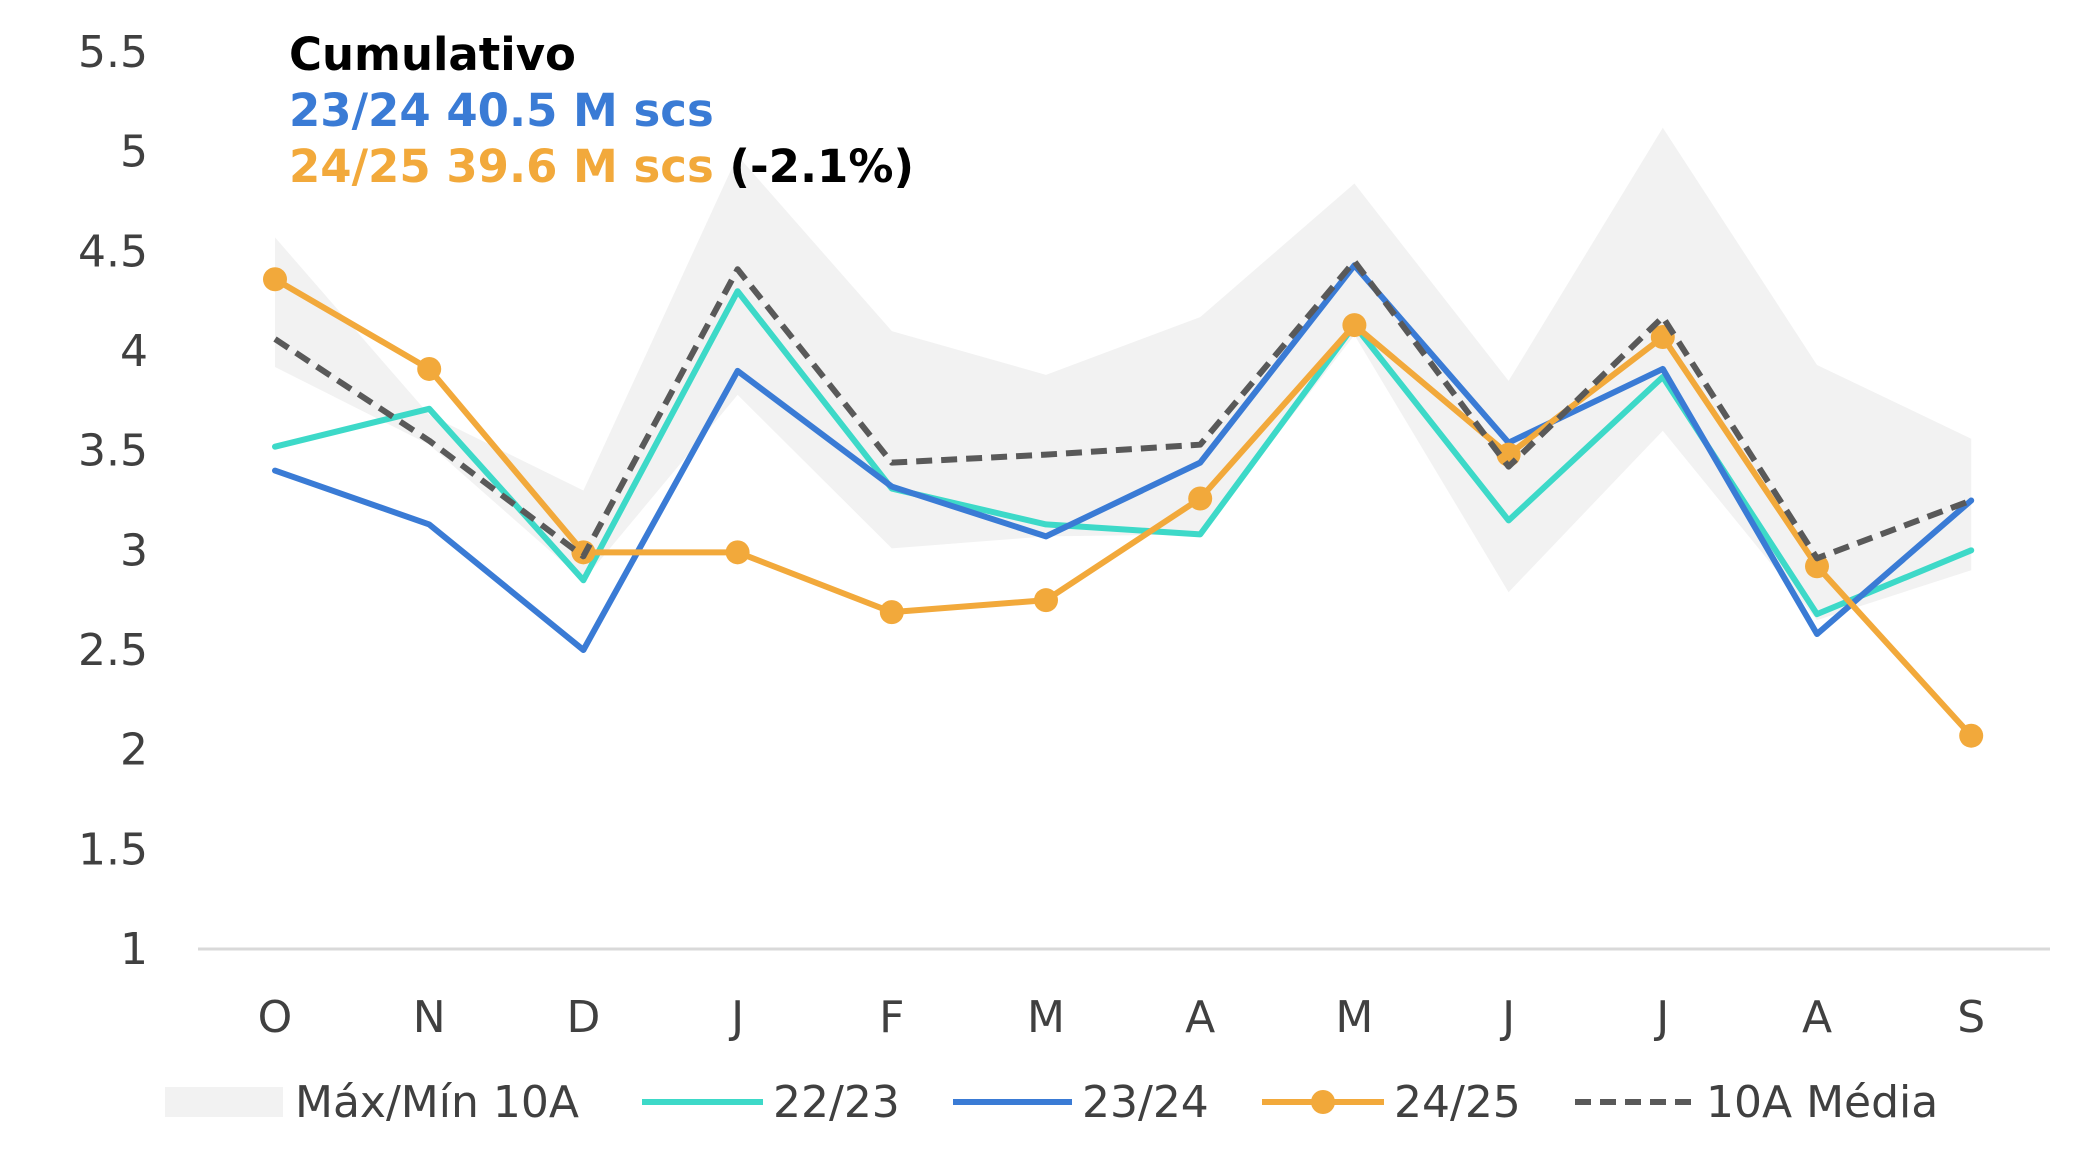 The image size is (2079, 1170). Describe the element at coordinates (113, 650) in the screenshot. I see `y-tick-label: 2.5` at that location.